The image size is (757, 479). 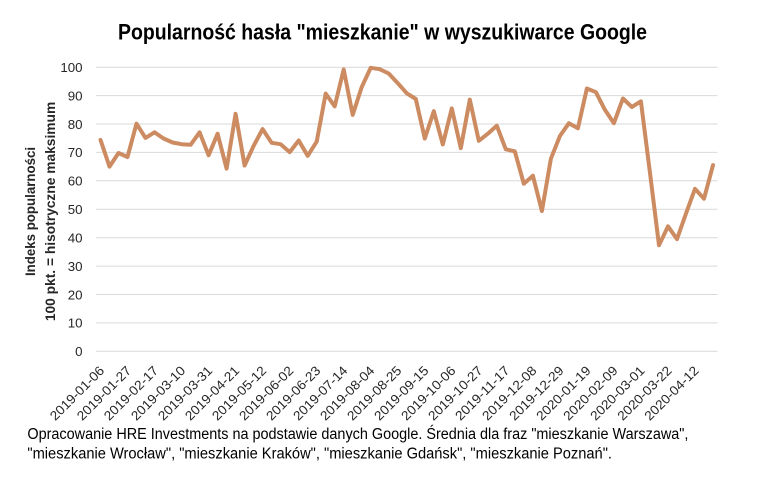 I want to click on svg-text: 70, so click(x=75, y=152).